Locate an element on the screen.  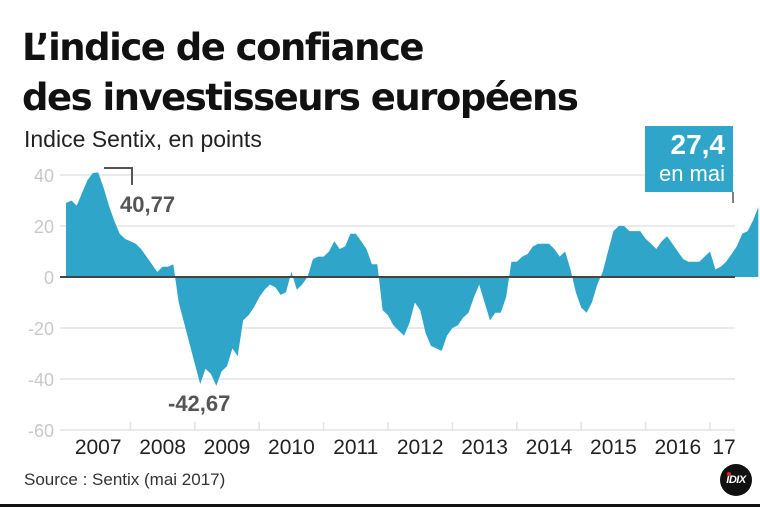
max-annotation-leader is located at coordinates (118, 176).